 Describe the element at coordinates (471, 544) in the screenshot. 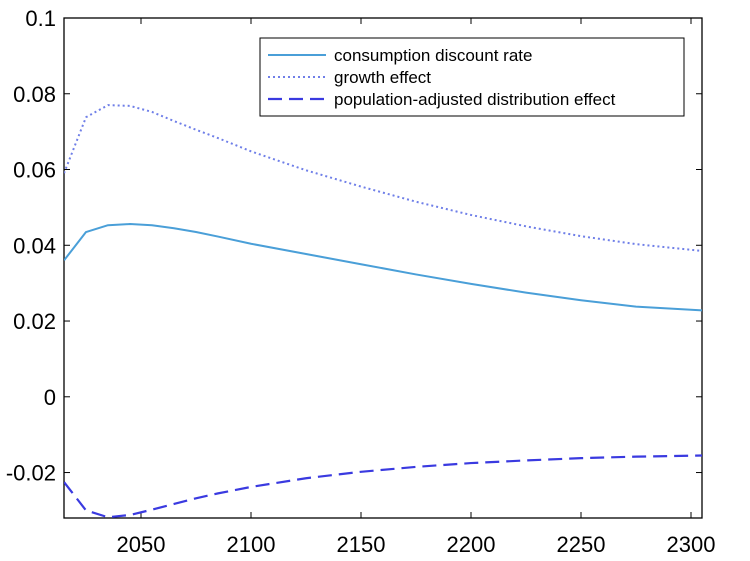

I see `x-tick-label: 2200` at that location.